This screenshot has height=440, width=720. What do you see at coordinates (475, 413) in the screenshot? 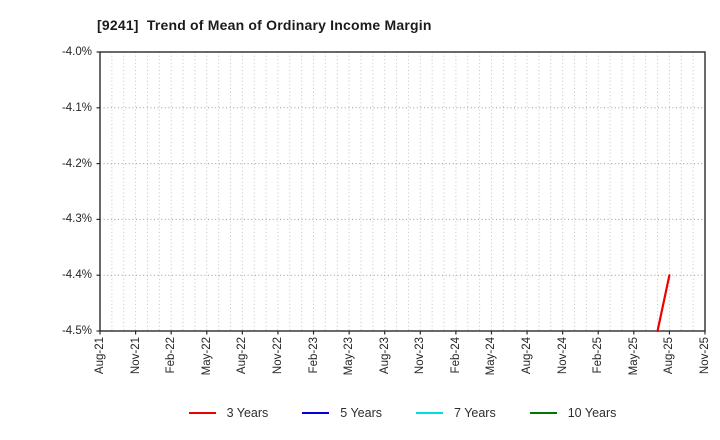
I see `legend-label-7-years: 7 Years` at bounding box center [475, 413].